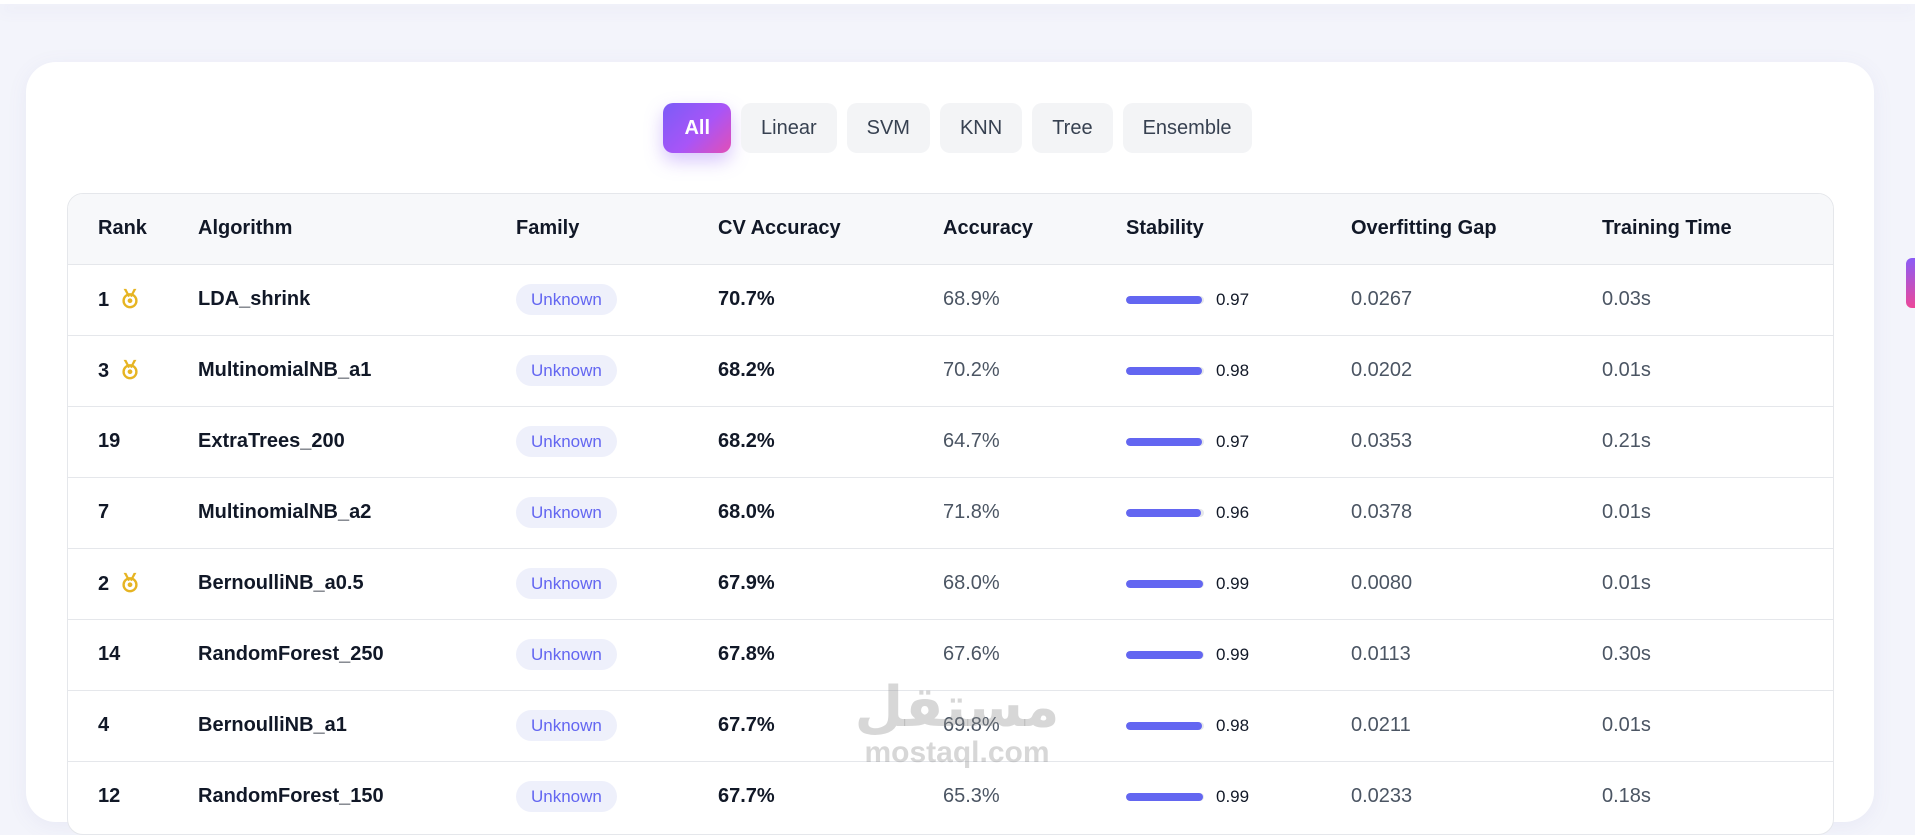  I want to click on algorithm-name: RandomForest_250, so click(291, 654).